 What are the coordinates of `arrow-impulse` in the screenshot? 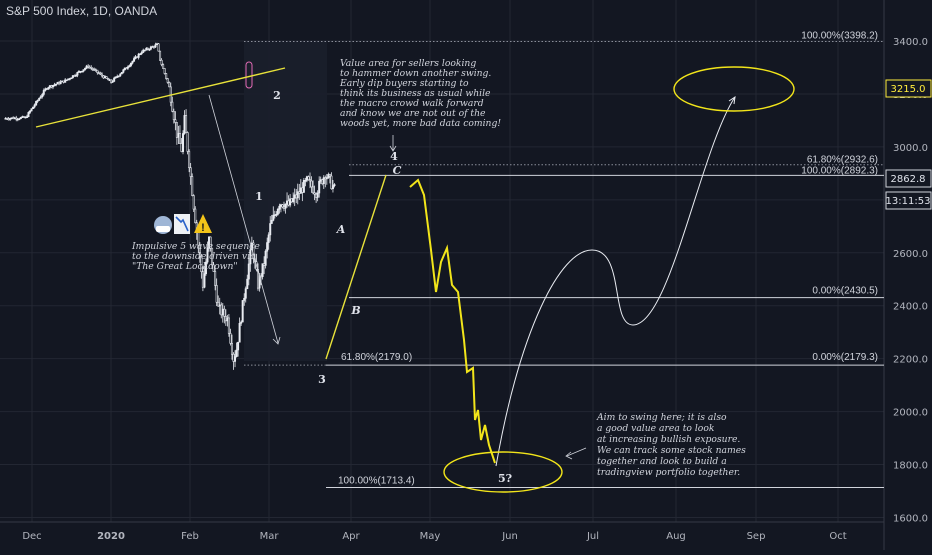 It's located at (243, 219).